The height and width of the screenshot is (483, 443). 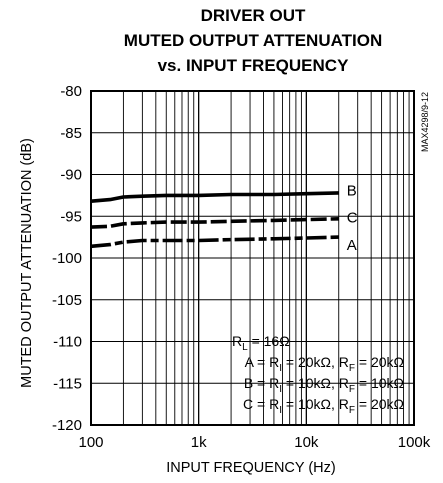 I want to click on y-tick-label: -115, so click(x=67, y=383).